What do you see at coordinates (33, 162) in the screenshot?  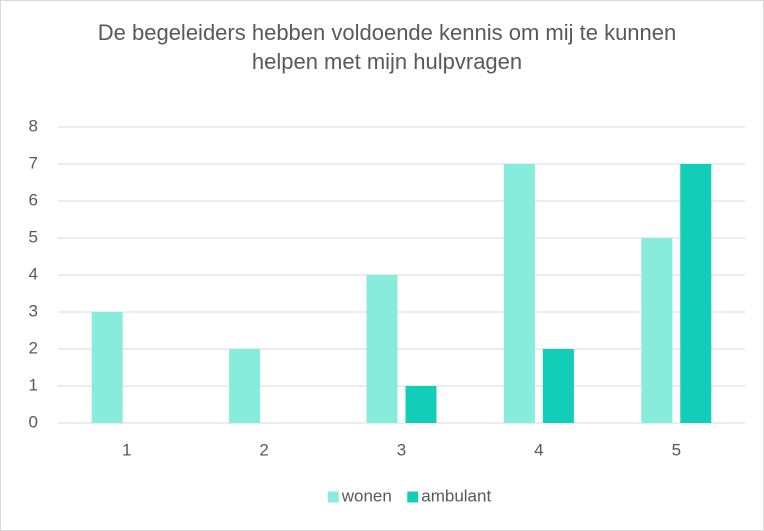 I see `y-tick-label: 7` at bounding box center [33, 162].